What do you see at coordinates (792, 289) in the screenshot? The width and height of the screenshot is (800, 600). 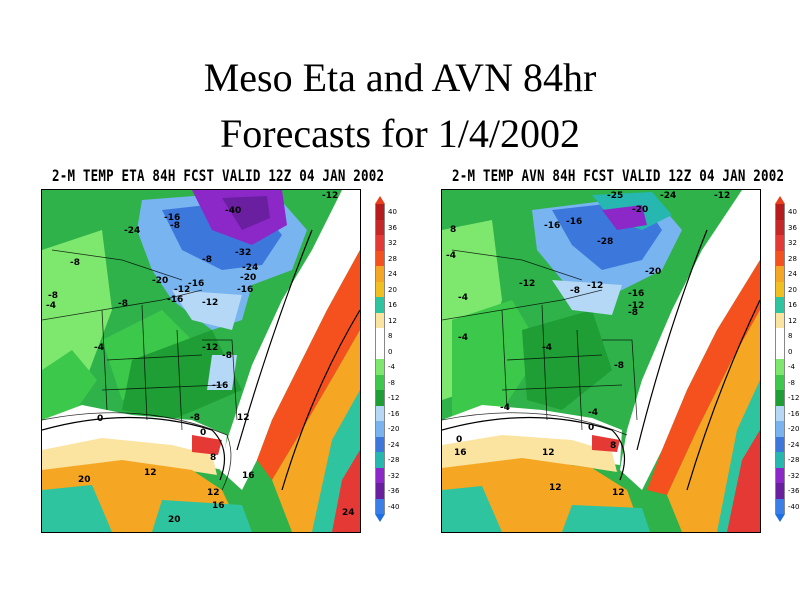 I see `colorbar-label: 20` at bounding box center [792, 289].